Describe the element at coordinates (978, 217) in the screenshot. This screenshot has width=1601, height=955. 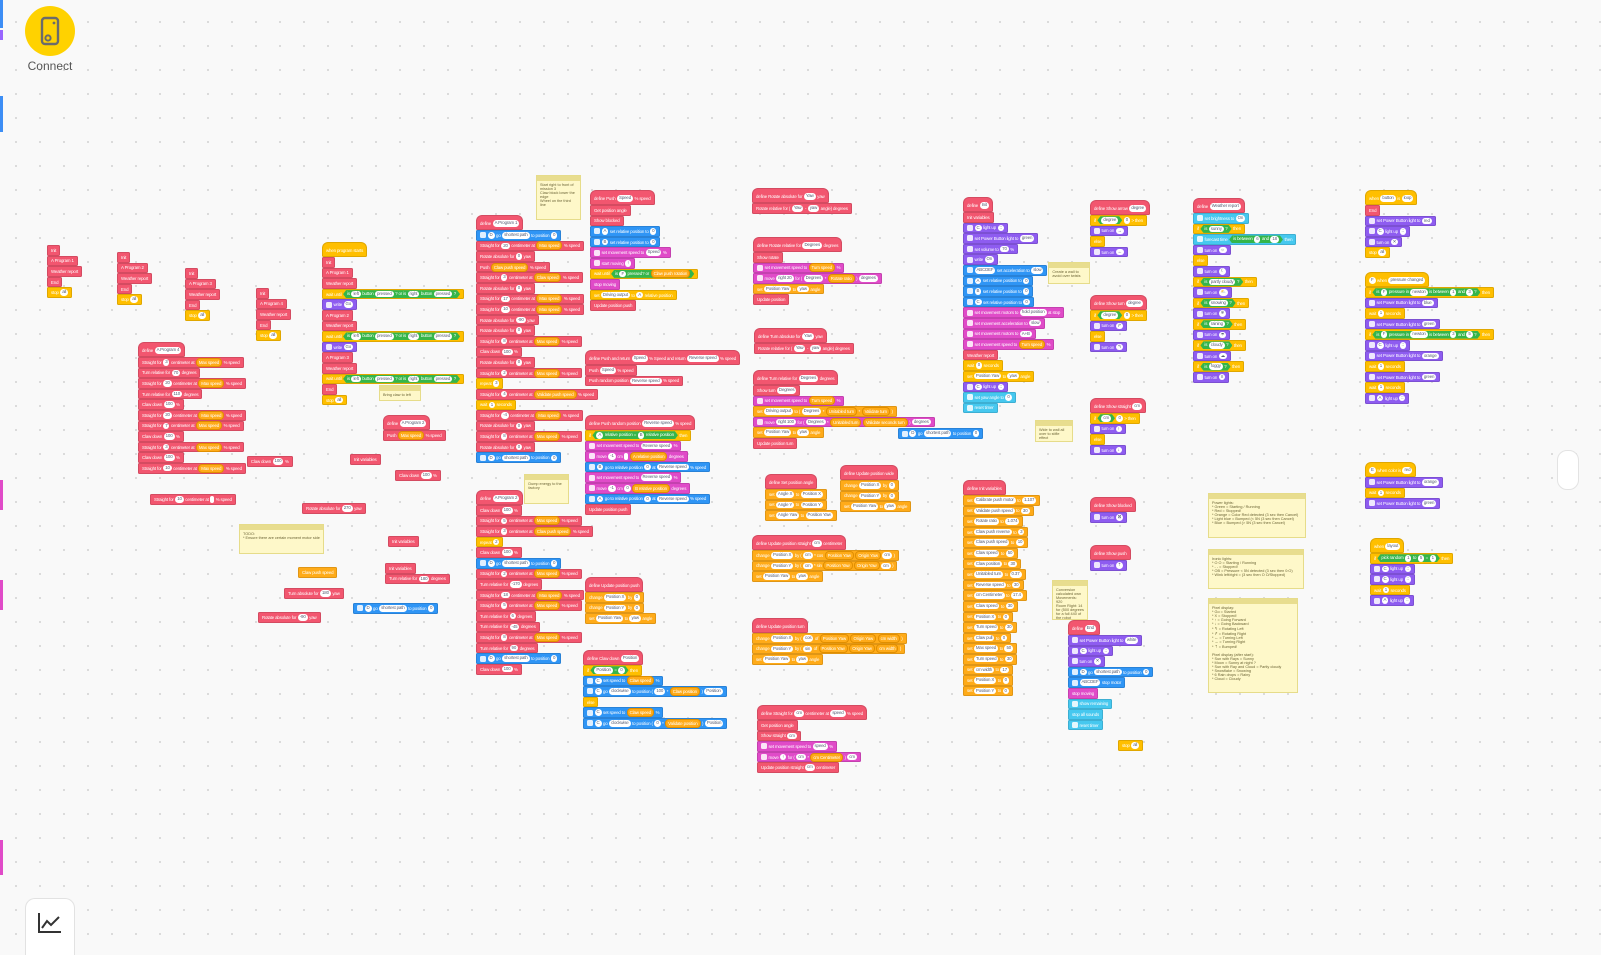
I see `code-block: Init variables` at that location.